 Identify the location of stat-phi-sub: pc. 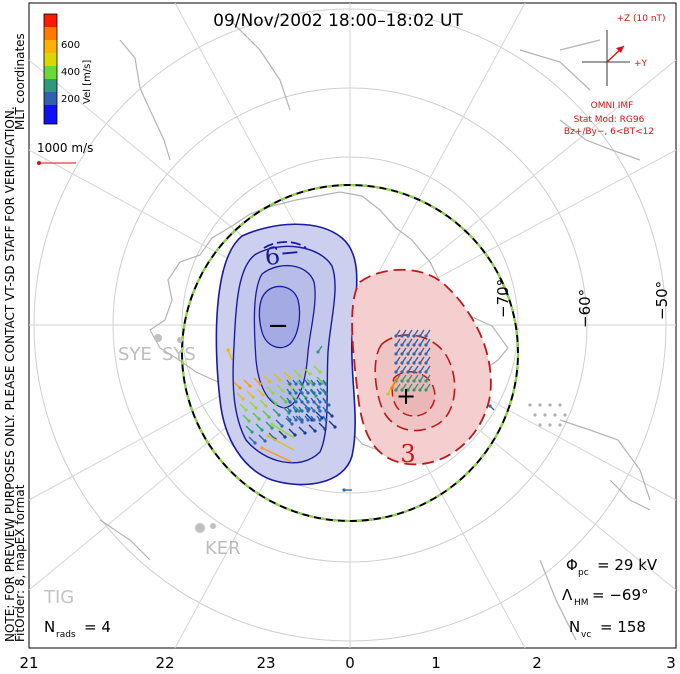
(583, 573).